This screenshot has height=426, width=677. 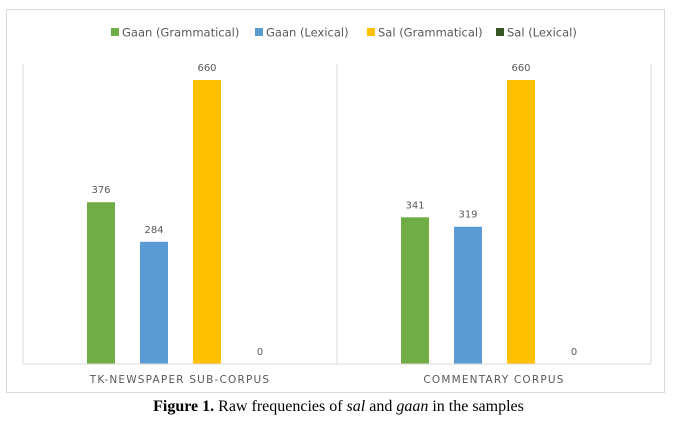 What do you see at coordinates (180, 33) in the screenshot?
I see `legend-label-gaan-grammatical: Gaan (Grammatical)` at bounding box center [180, 33].